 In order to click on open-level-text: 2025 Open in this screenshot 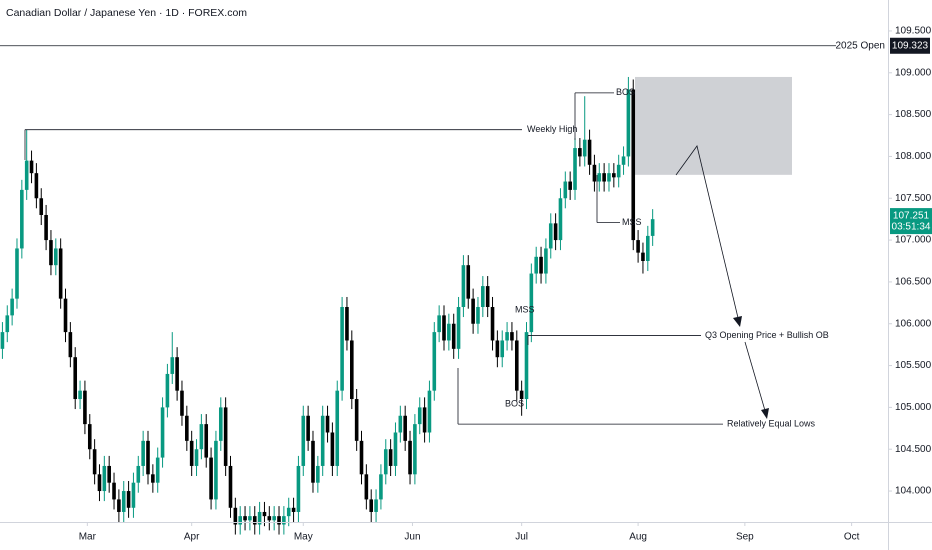, I will do `click(861, 45)`.